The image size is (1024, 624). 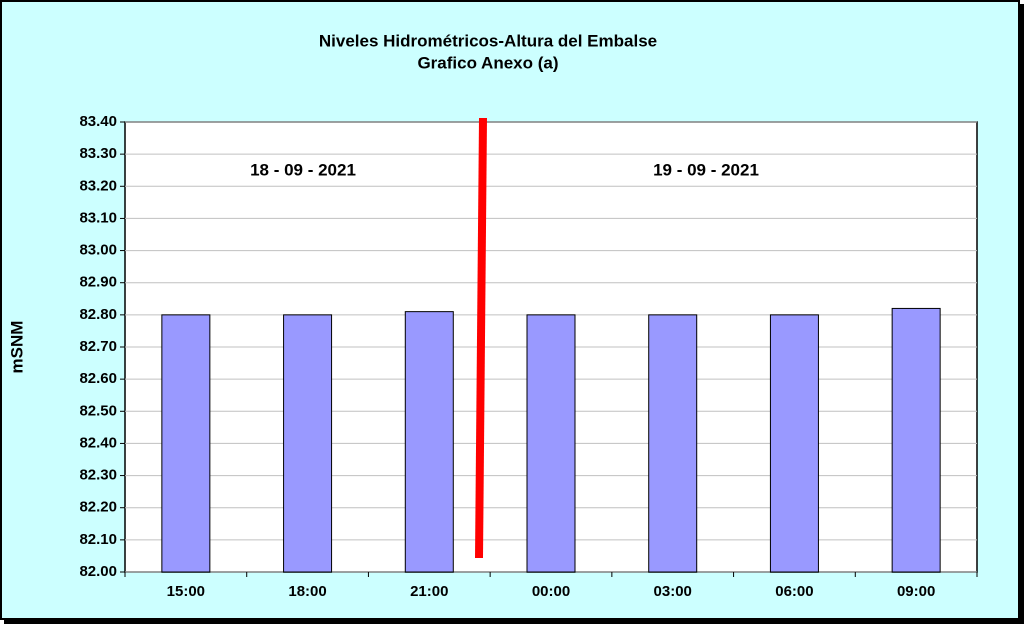 What do you see at coordinates (303, 169) in the screenshot?
I see `annotation: 18 - 09 - 2021` at bounding box center [303, 169].